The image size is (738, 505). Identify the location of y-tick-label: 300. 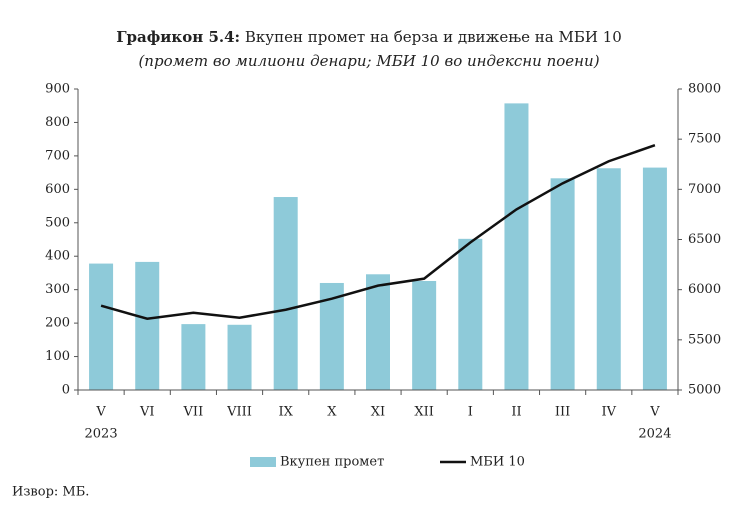
(57, 289).